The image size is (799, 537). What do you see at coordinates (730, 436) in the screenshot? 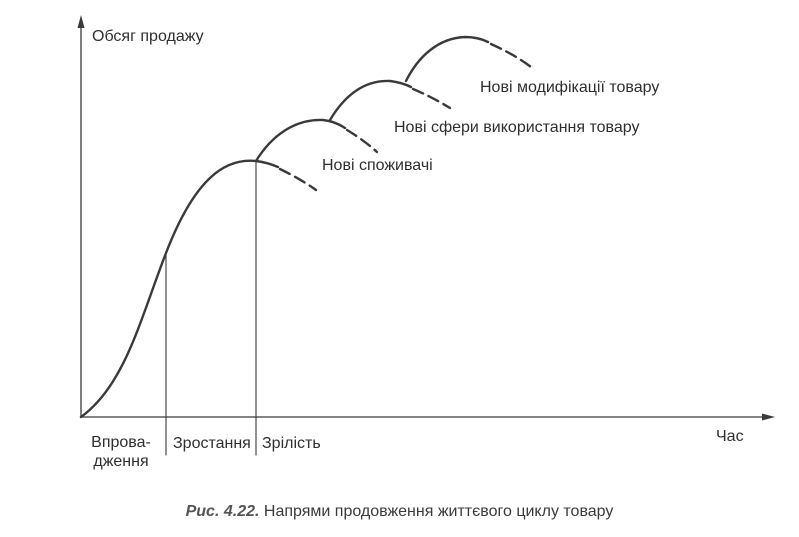
I see `x-axis-label: Час` at bounding box center [730, 436].